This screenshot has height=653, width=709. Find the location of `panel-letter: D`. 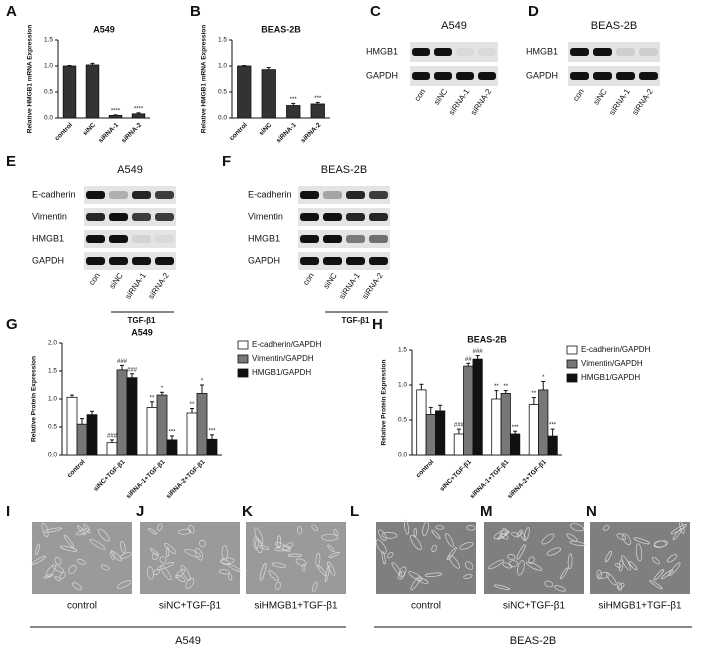

panel-letter: D is located at coordinates (533, 11).